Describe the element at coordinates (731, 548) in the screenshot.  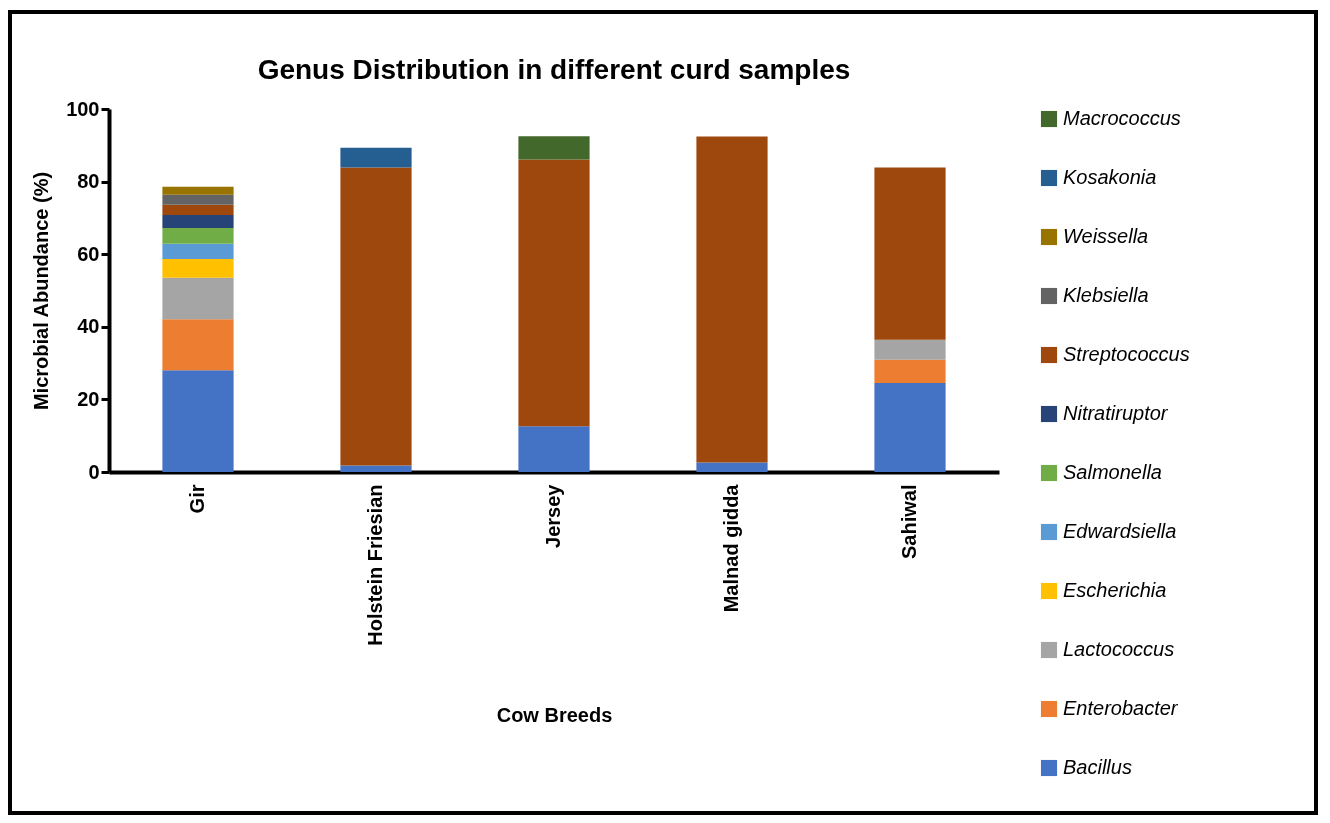
I see `x-tick-label: Malnad gidda` at that location.